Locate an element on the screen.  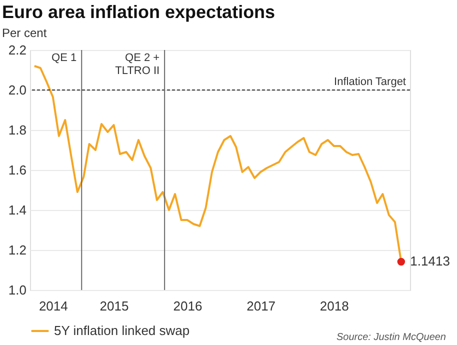
y-tick-label: 1.4 is located at coordinates (17, 210).